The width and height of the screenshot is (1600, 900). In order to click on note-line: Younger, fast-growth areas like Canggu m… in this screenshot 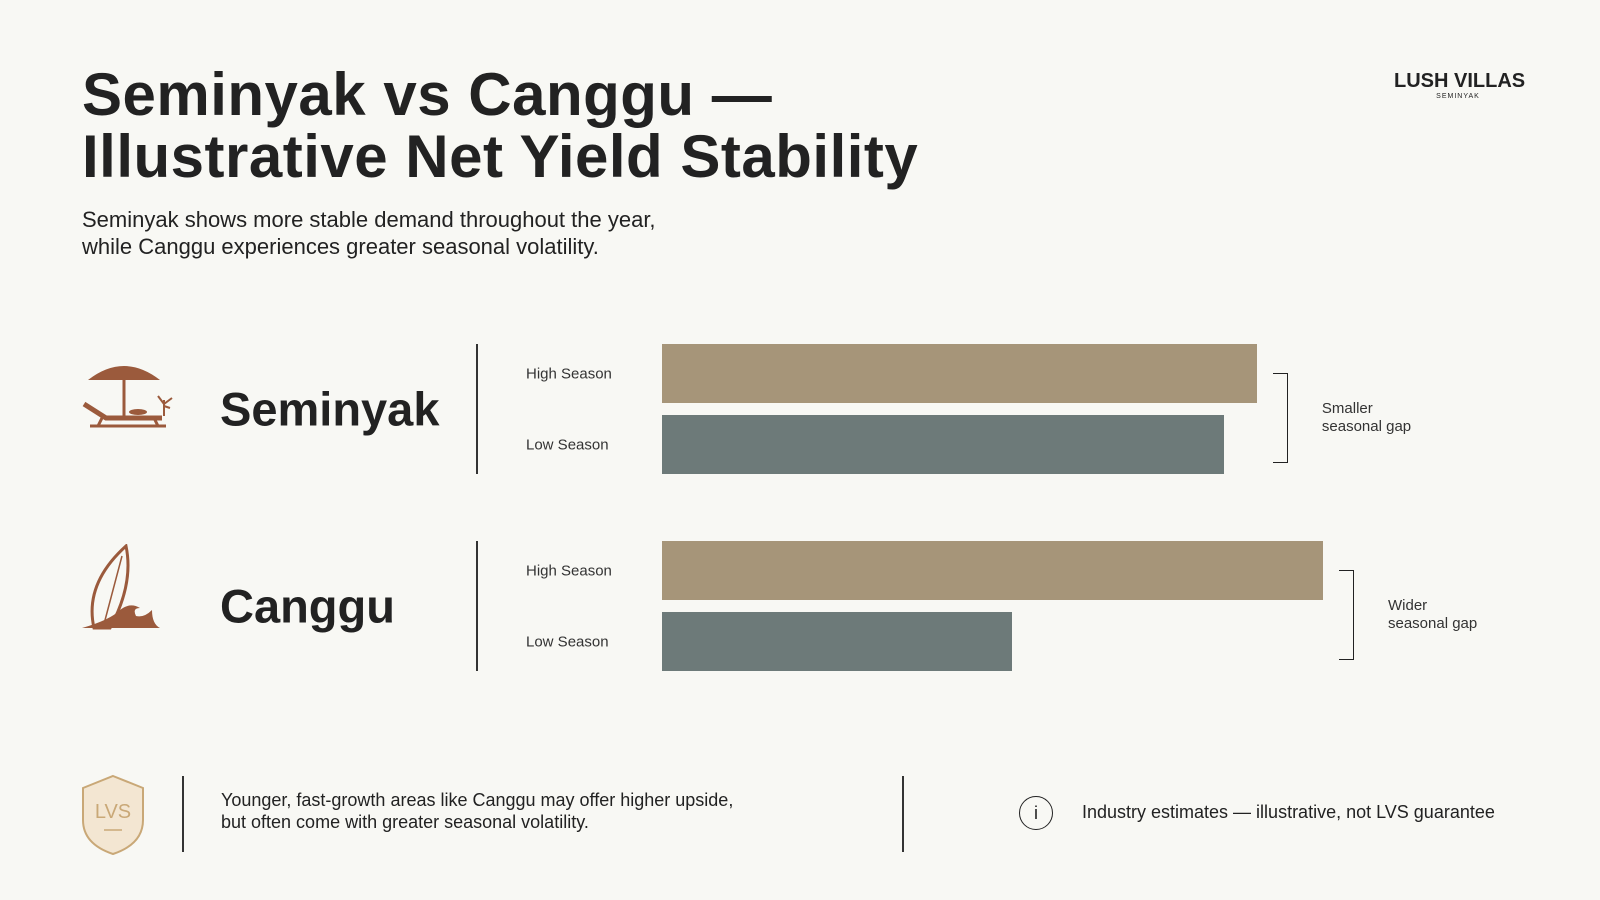, I will do `click(477, 800)`.